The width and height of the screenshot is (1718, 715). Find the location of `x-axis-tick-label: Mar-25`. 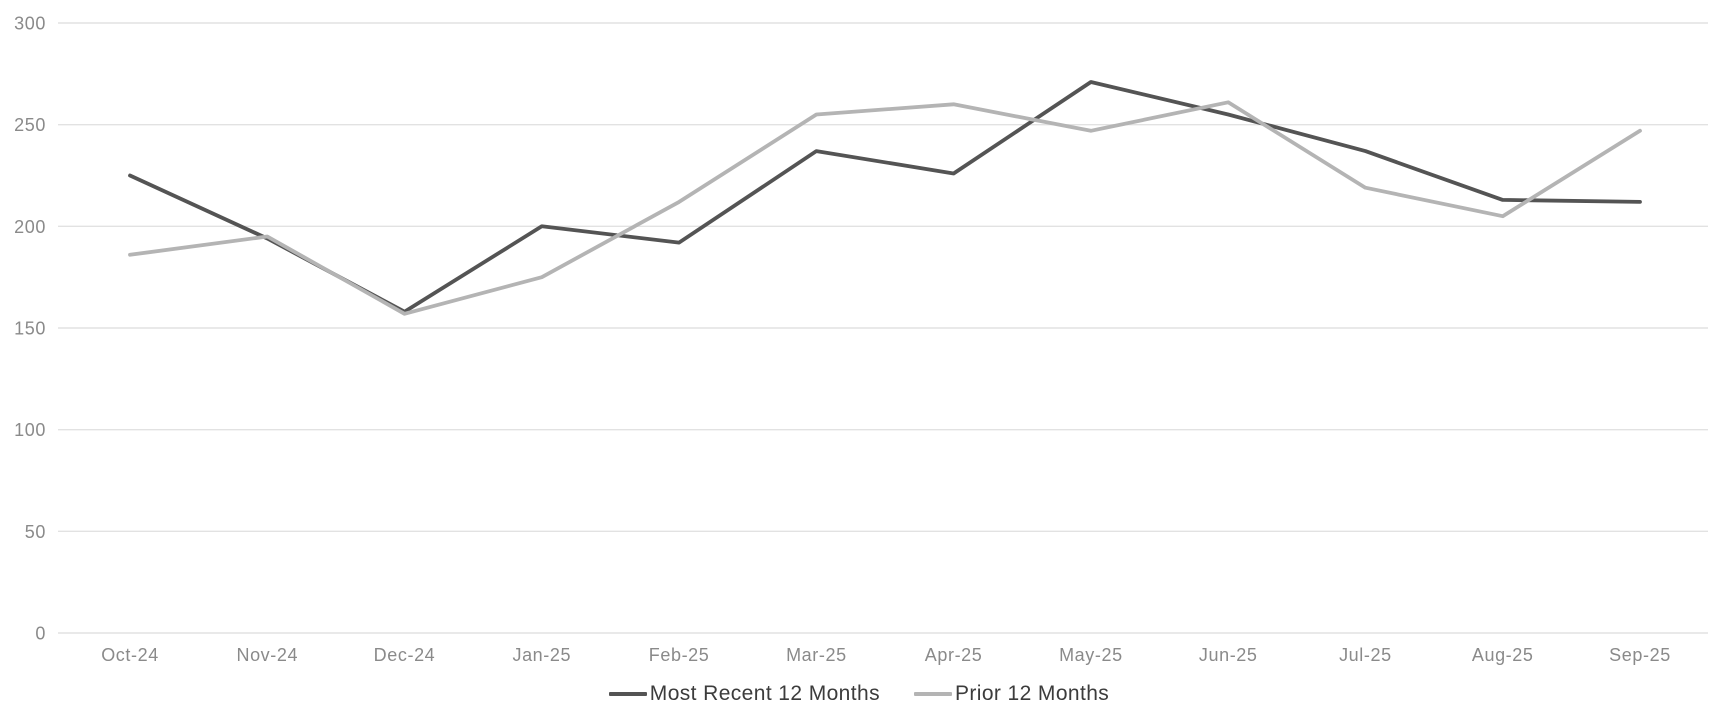

x-axis-tick-label: Mar-25 is located at coordinates (816, 655).